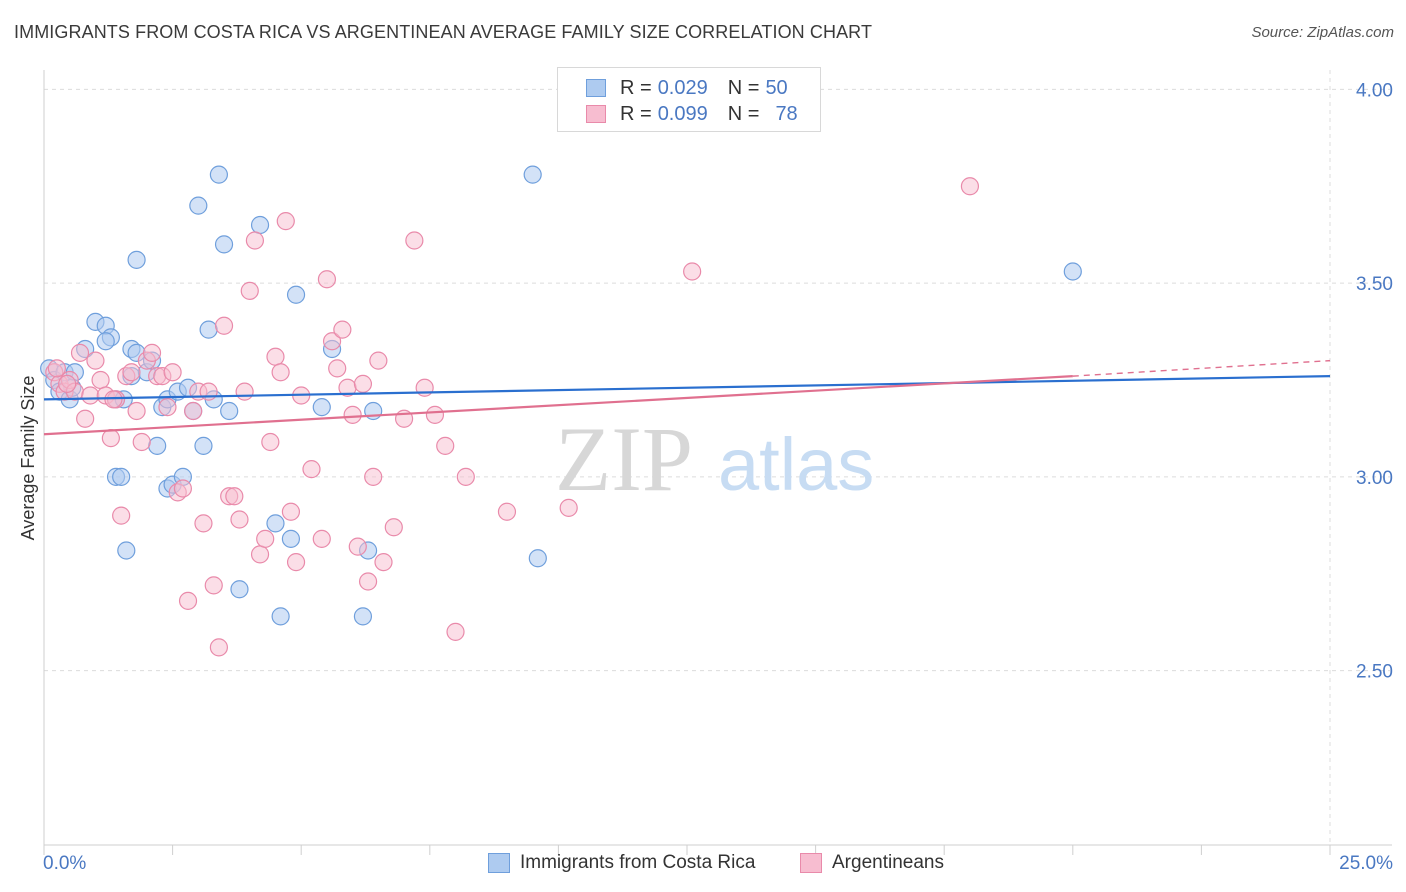 The image size is (1406, 892). What do you see at coordinates (796, 464) in the screenshot?
I see `watermark-atlas: atlas` at bounding box center [796, 464].